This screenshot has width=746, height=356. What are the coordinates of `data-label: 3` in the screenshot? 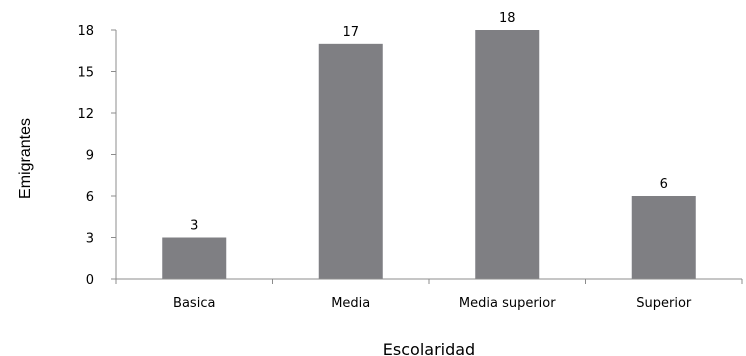 It's located at (194, 226).